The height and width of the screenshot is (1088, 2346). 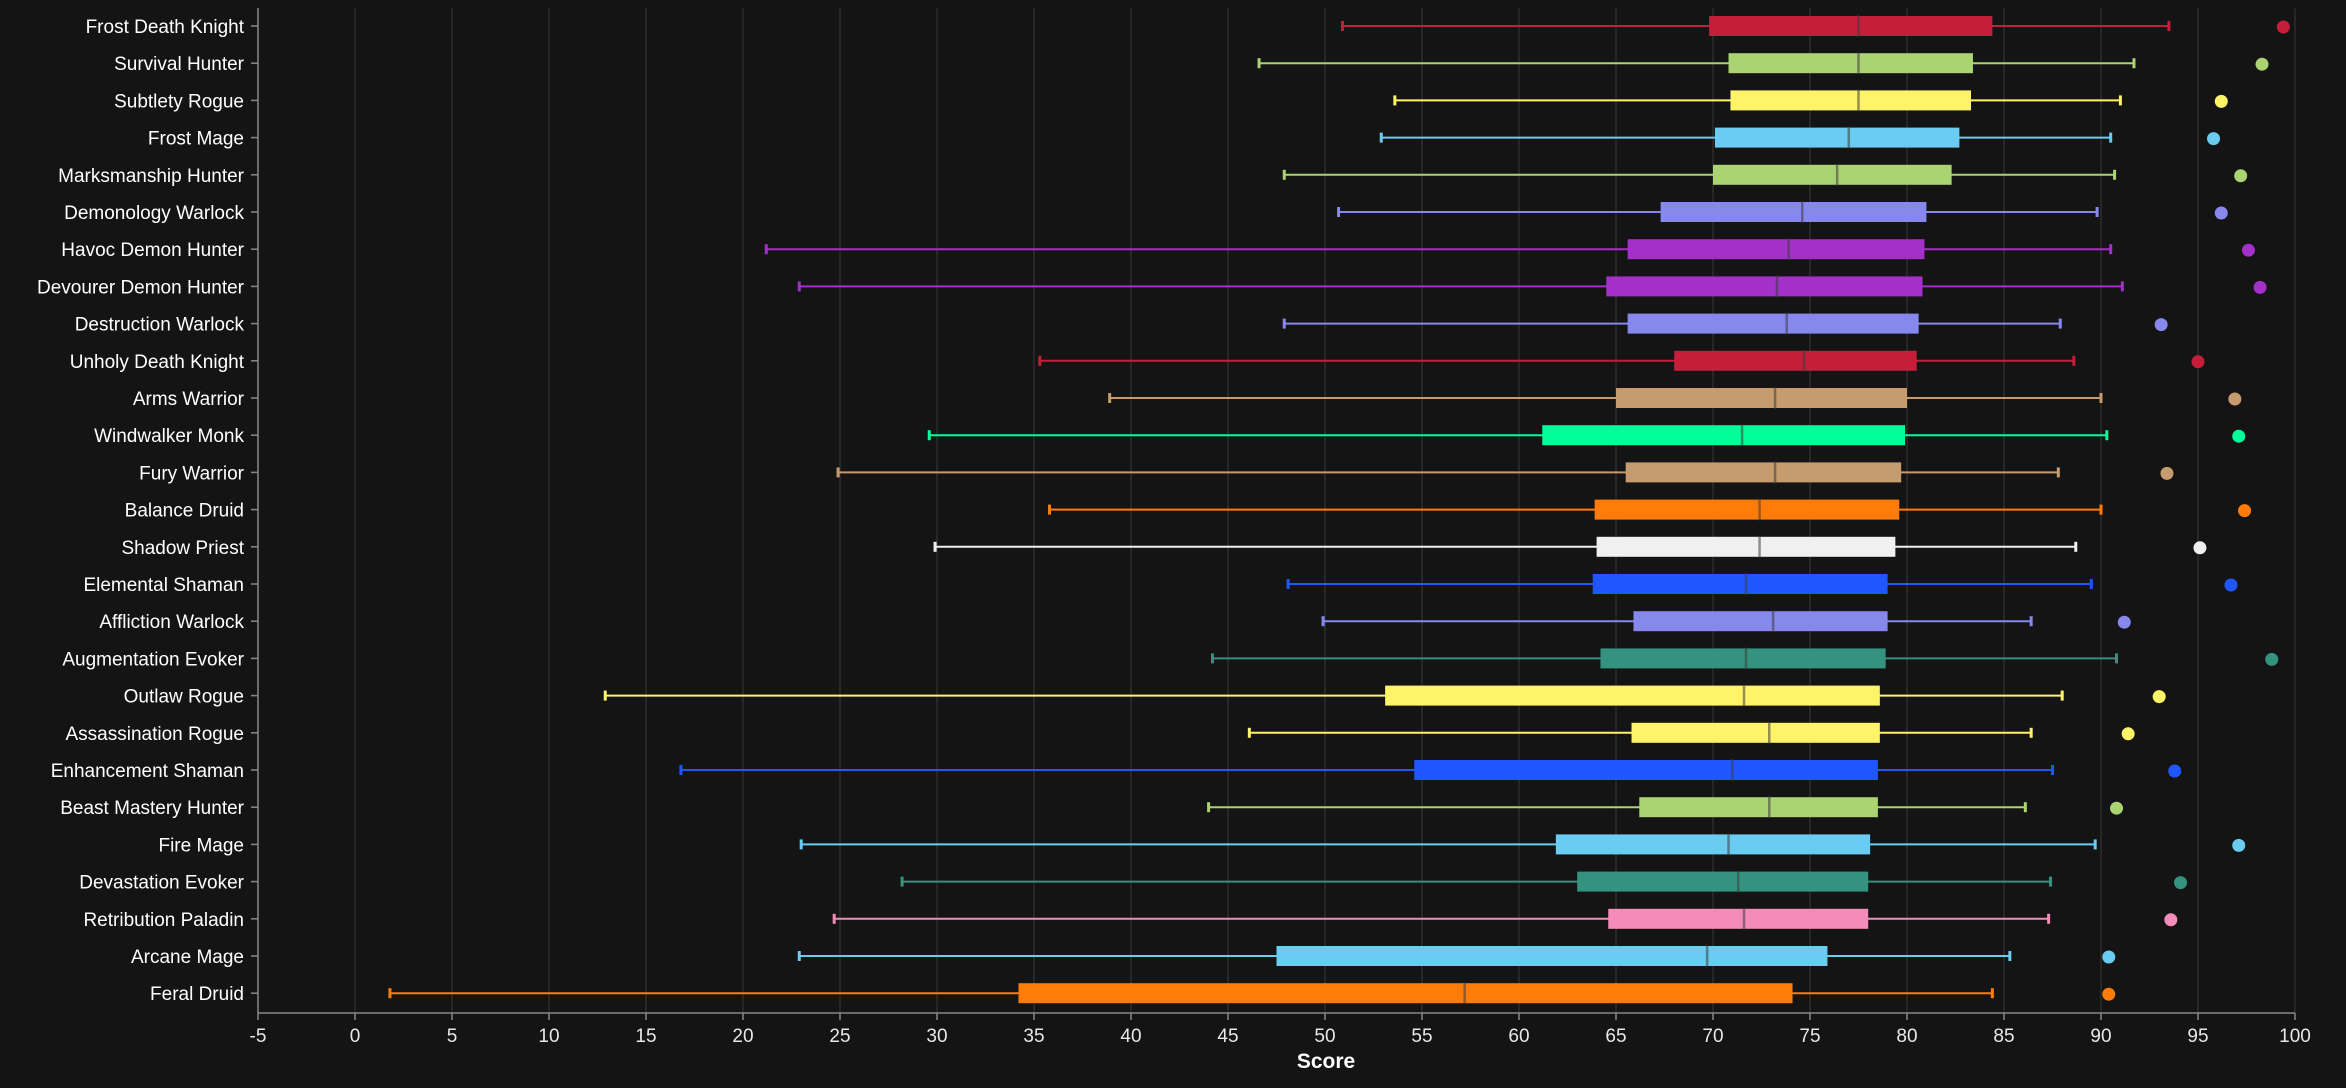 I want to click on x-tick-label: 5, so click(x=452, y=1036).